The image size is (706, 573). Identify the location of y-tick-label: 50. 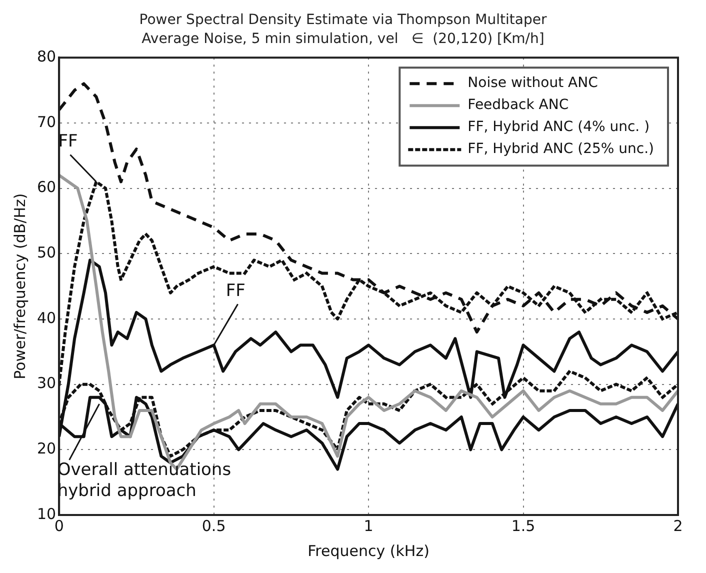
(46, 253).